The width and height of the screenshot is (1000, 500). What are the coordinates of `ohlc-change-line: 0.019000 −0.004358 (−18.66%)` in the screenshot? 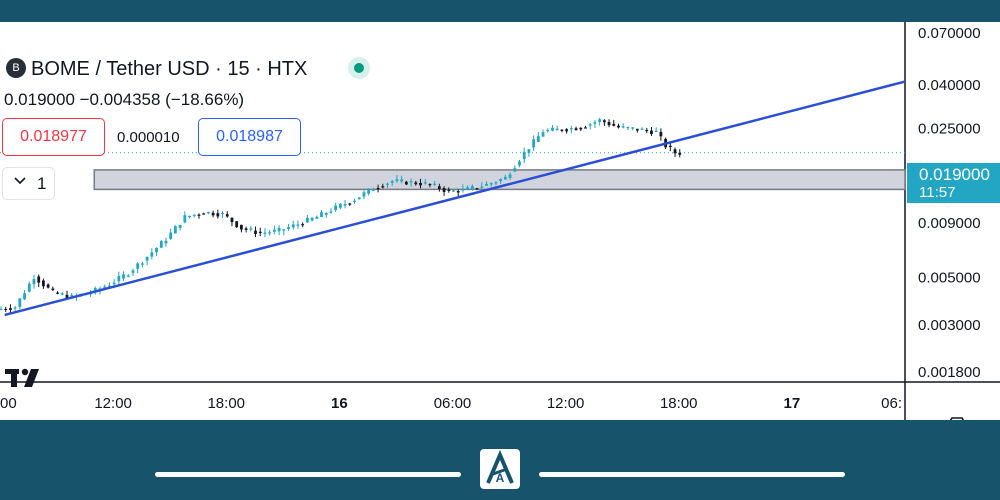 It's located at (124, 99).